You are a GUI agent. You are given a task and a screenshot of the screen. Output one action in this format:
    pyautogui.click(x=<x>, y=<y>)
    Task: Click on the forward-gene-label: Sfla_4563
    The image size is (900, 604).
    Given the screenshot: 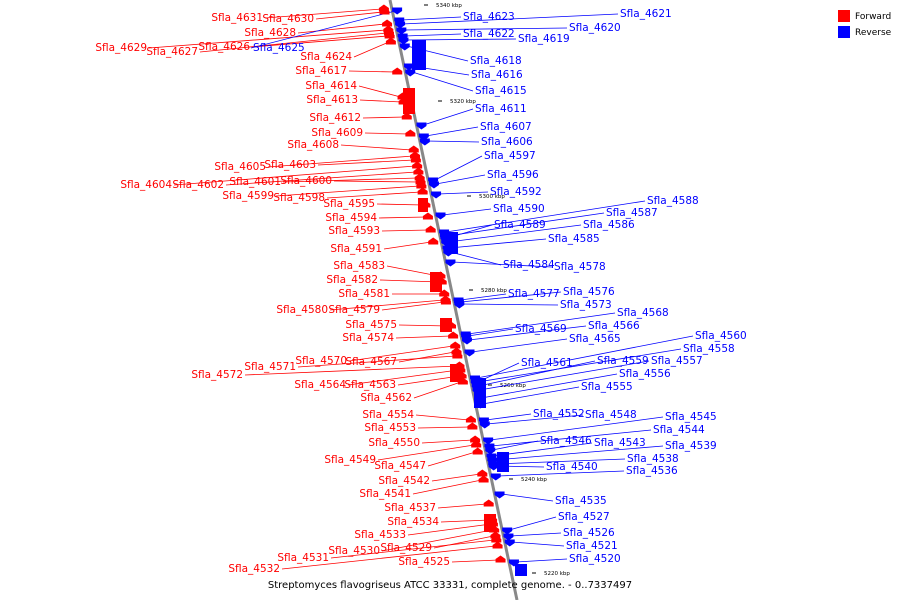 What is the action you would take?
    pyautogui.click(x=370, y=385)
    